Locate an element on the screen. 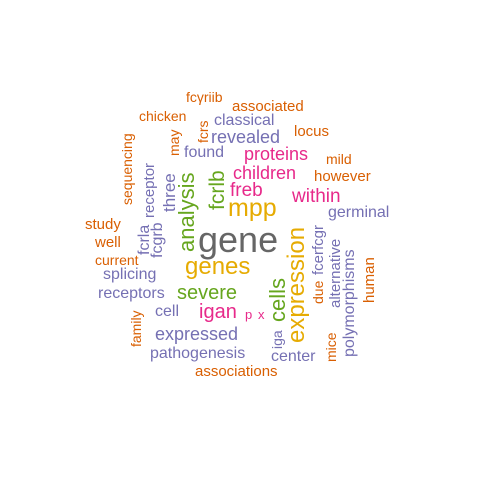  word-however: however is located at coordinates (342, 176).